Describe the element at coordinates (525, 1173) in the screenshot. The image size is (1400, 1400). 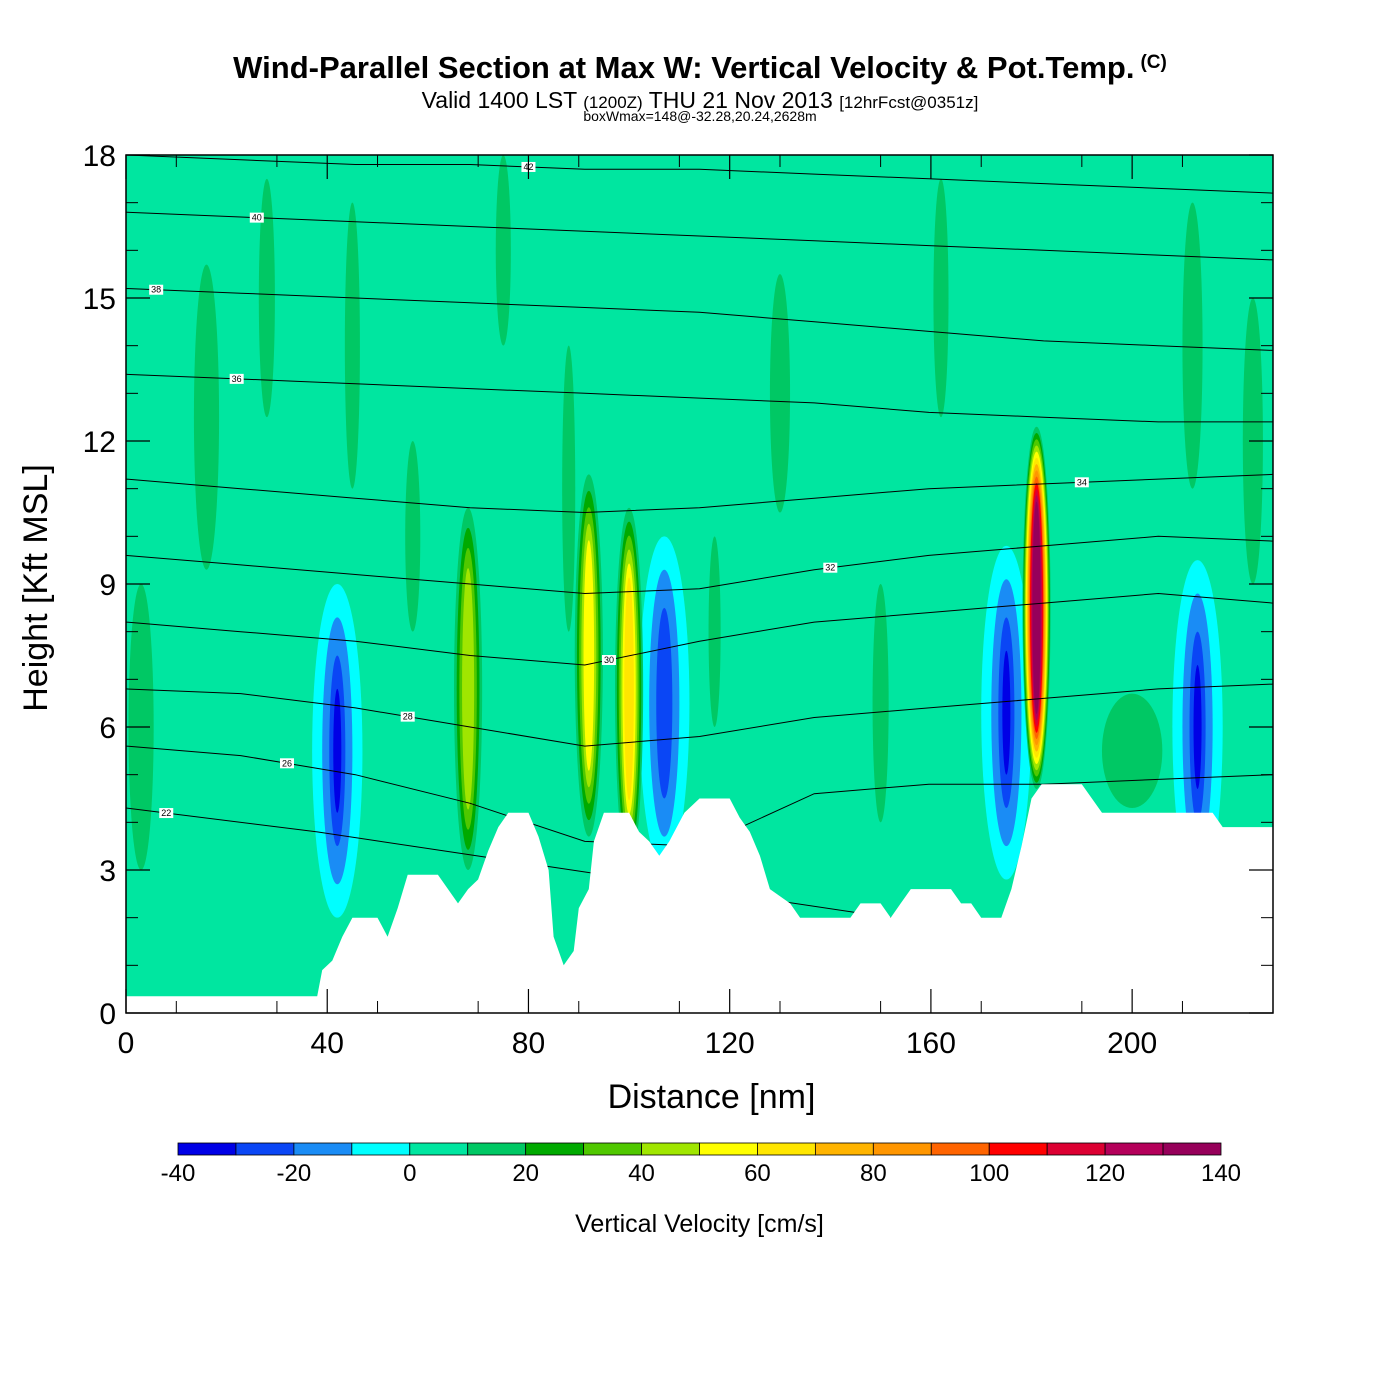
I see `colorbar-tick-label: 20` at that location.